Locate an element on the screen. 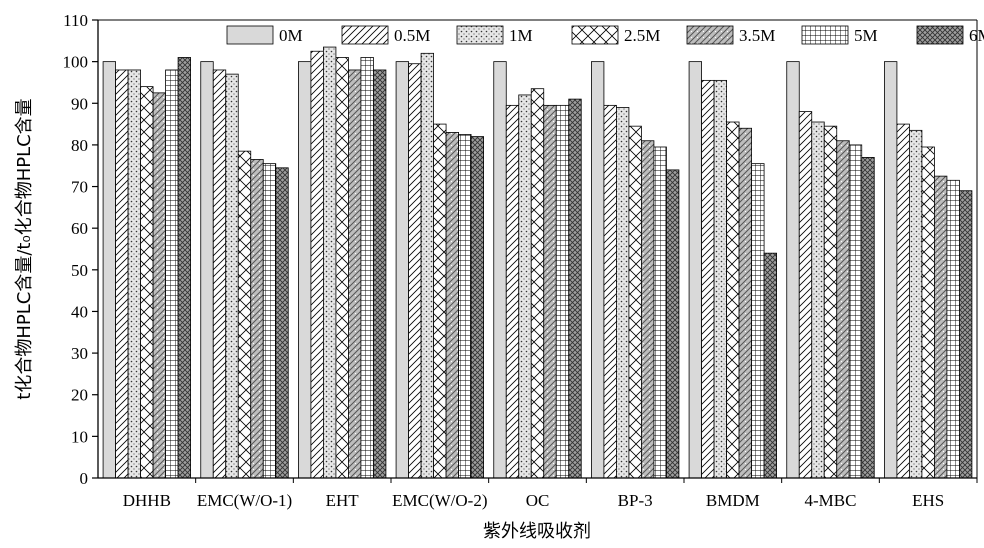 The width and height of the screenshot is (984, 548). bar-EHT-6M is located at coordinates (380, 274).